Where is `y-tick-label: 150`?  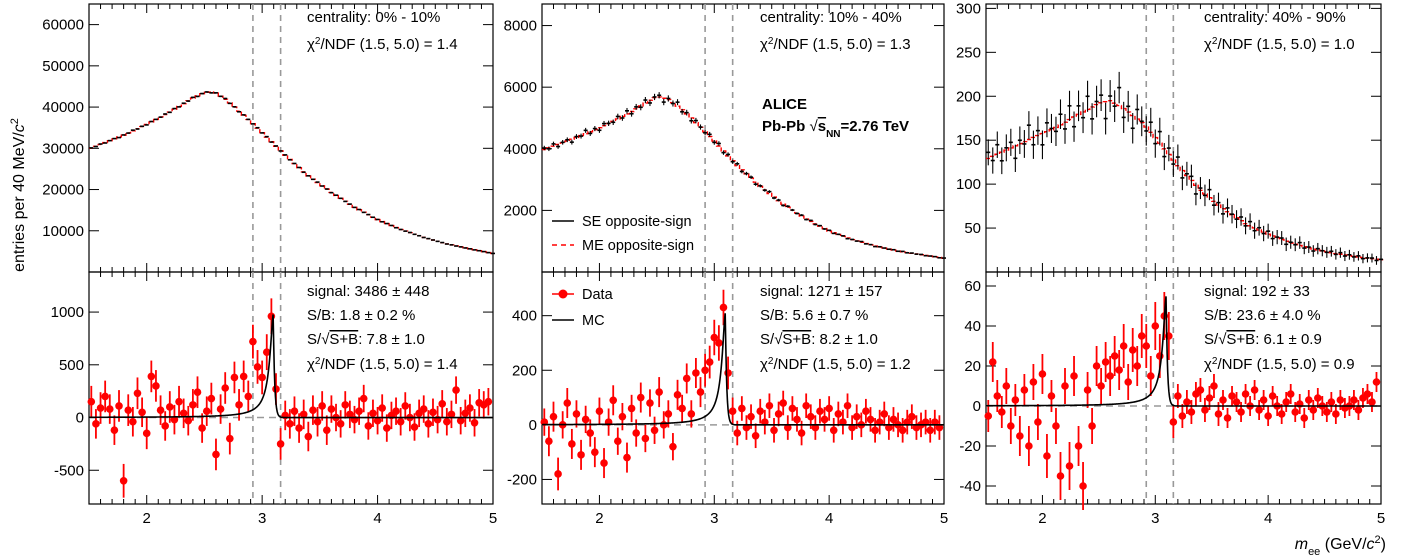
y-tick-label: 150 is located at coordinates (968, 140).